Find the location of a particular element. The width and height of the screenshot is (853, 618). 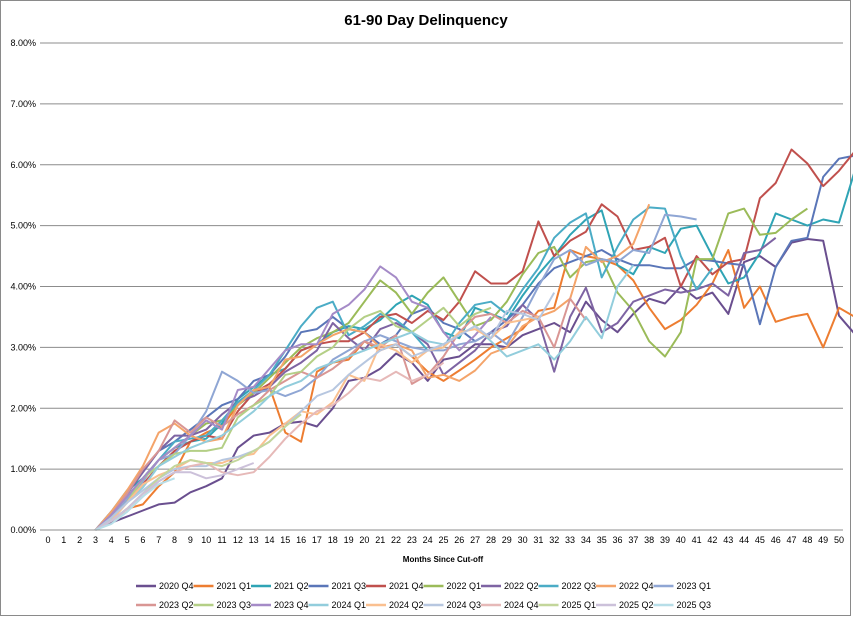

y-tick-label: 0.00% is located at coordinates (23, 530).